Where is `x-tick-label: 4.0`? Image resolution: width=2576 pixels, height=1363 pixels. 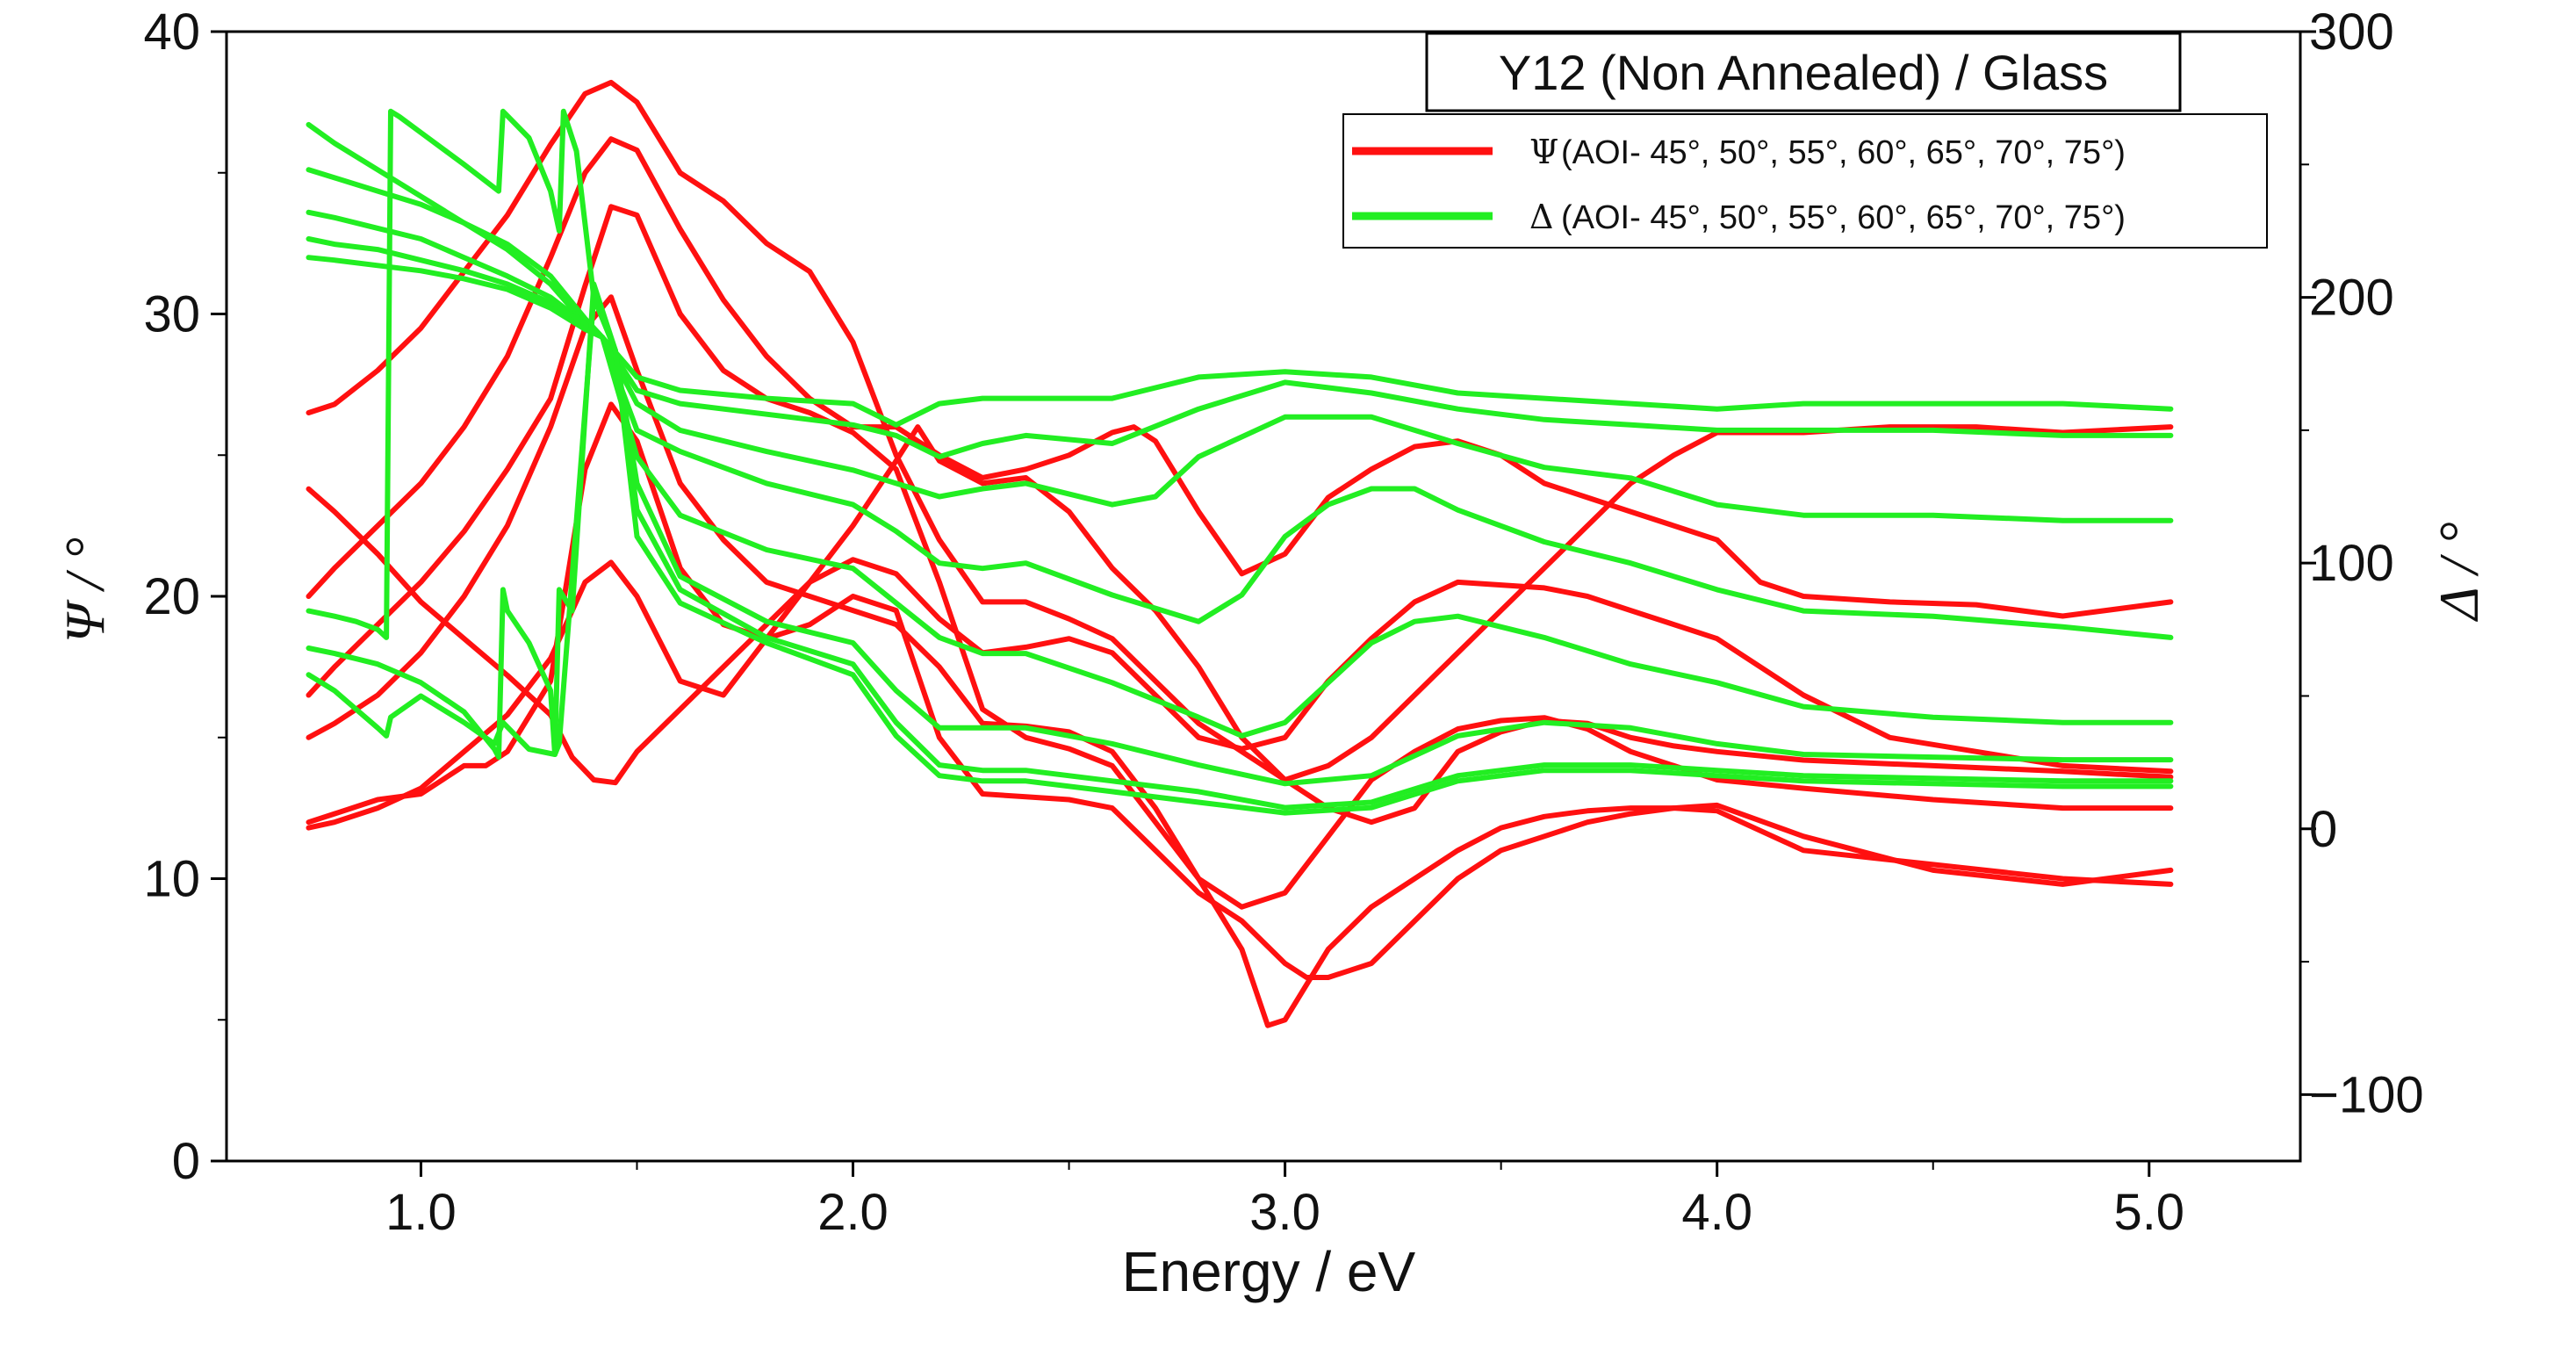
x-tick-label: 4.0 is located at coordinates (1716, 1212).